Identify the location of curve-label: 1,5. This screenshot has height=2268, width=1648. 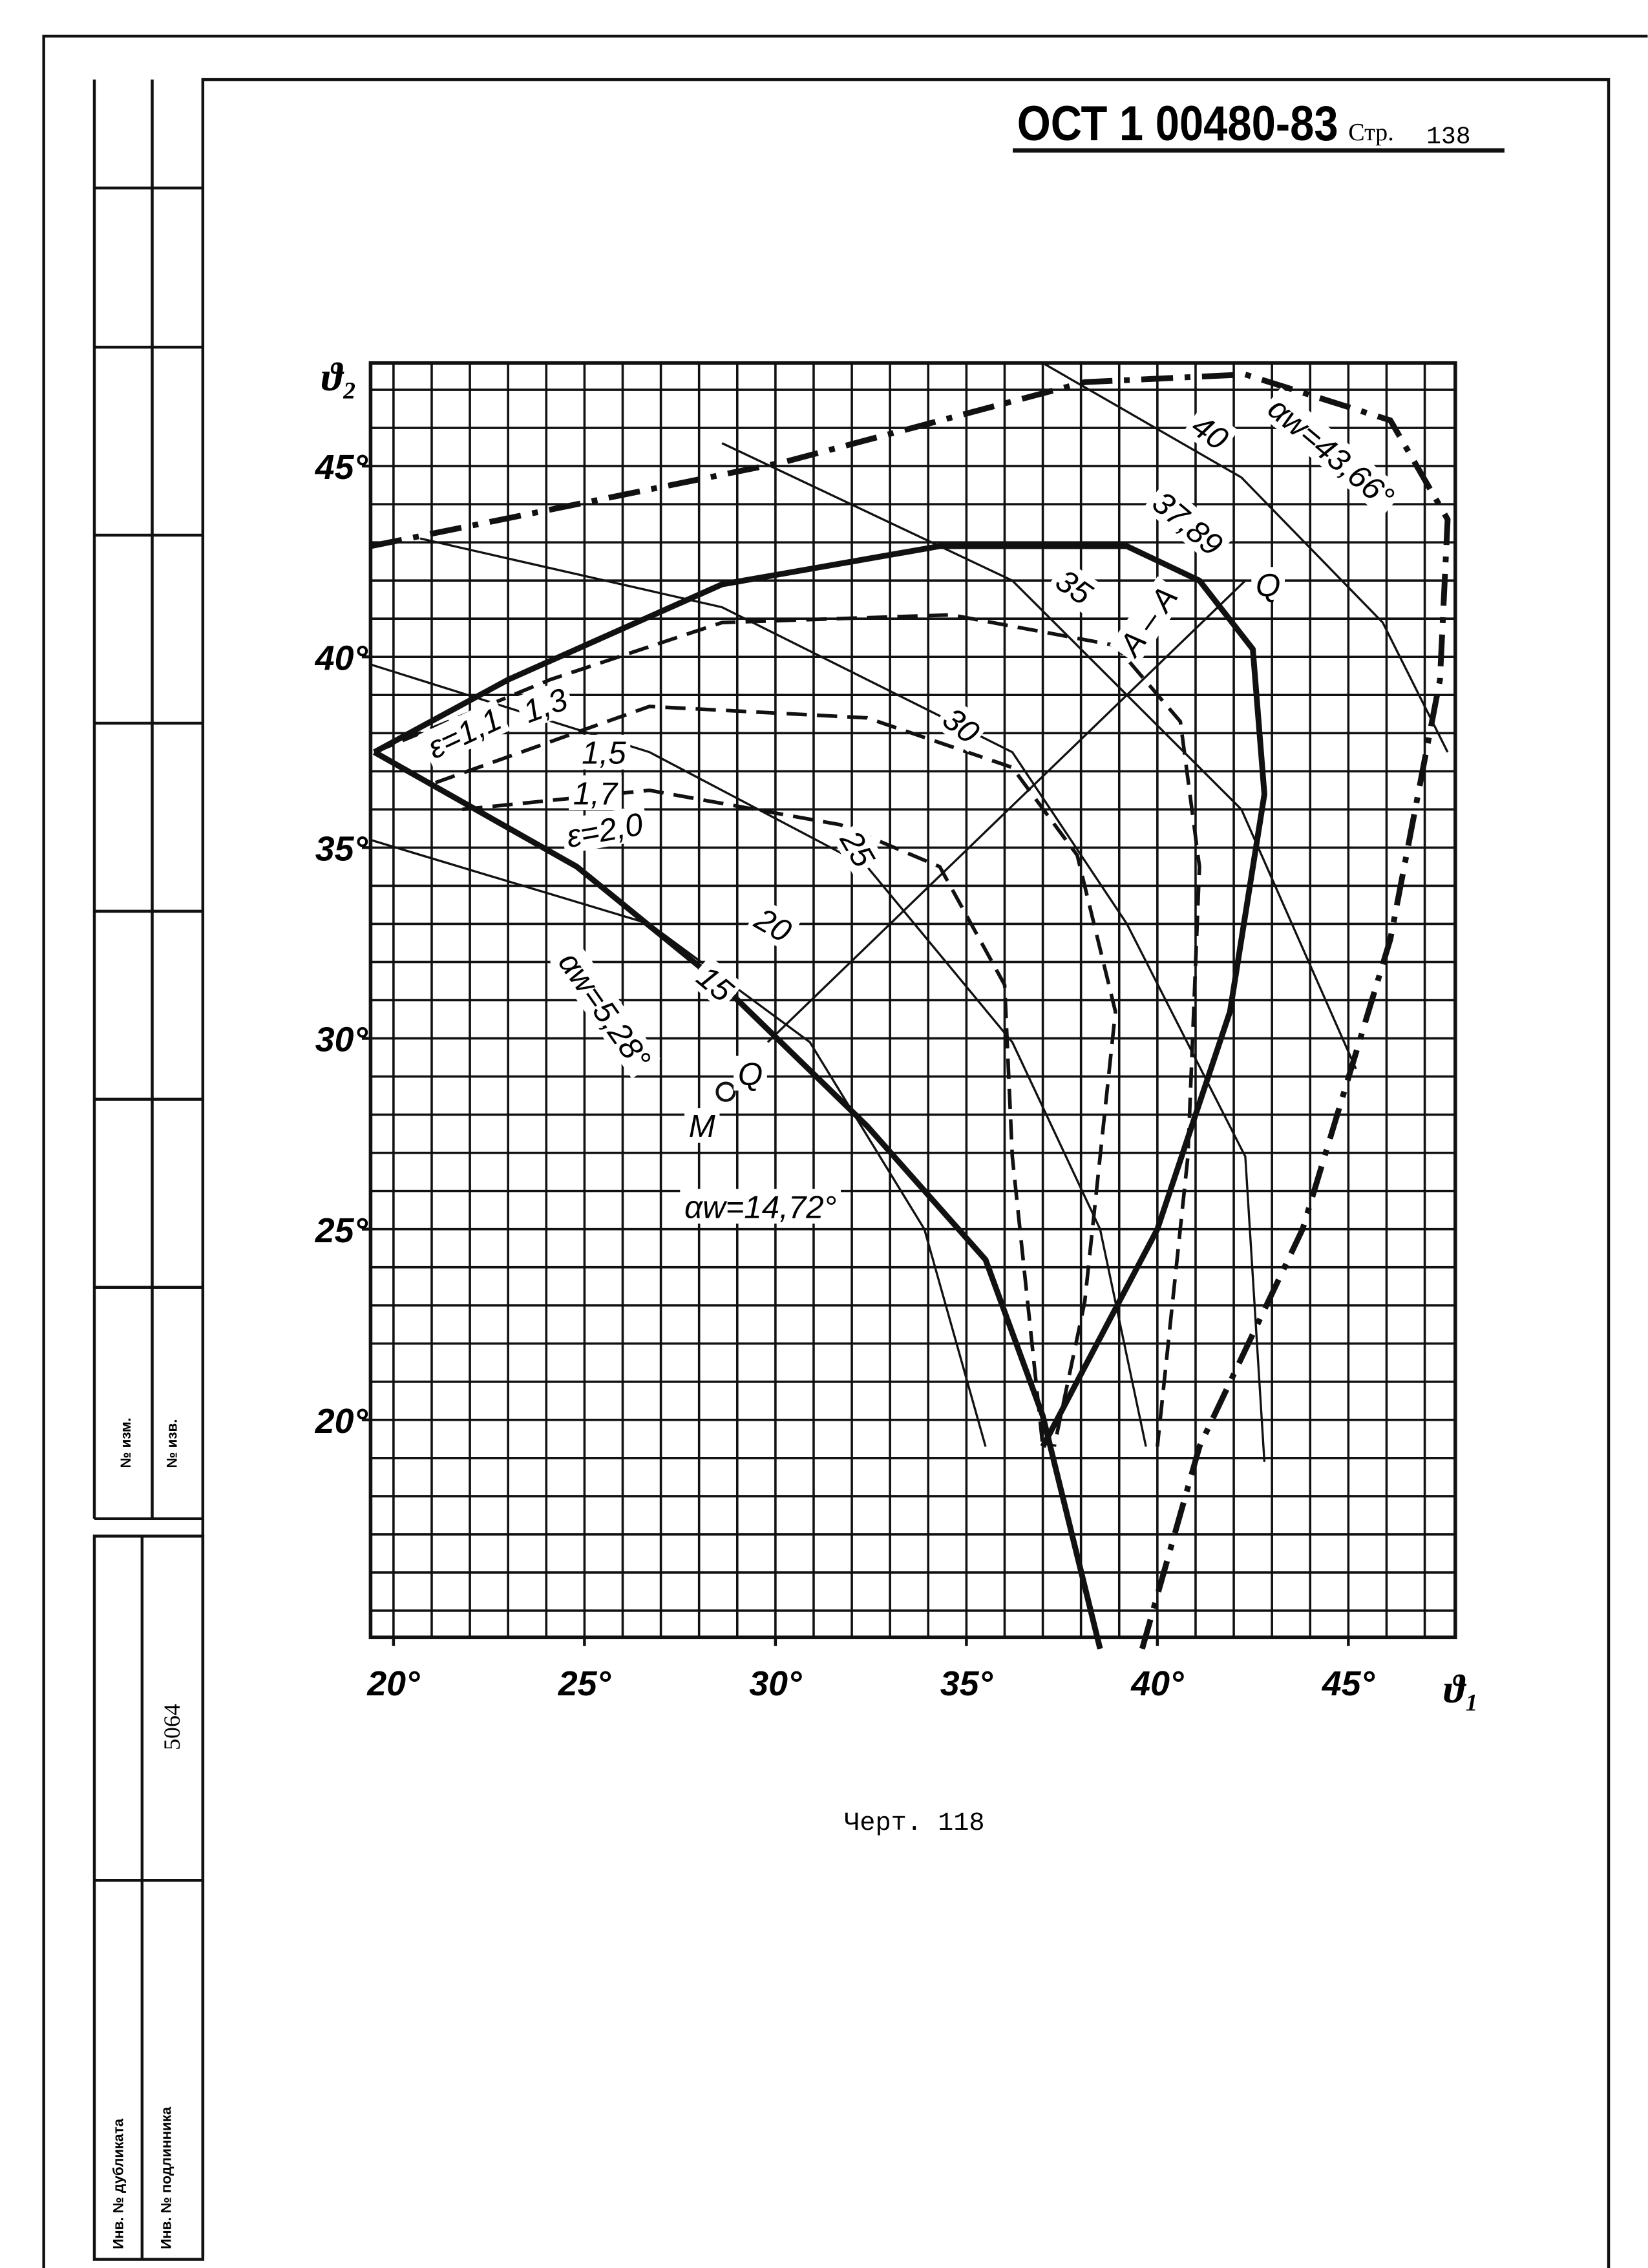
(604, 754).